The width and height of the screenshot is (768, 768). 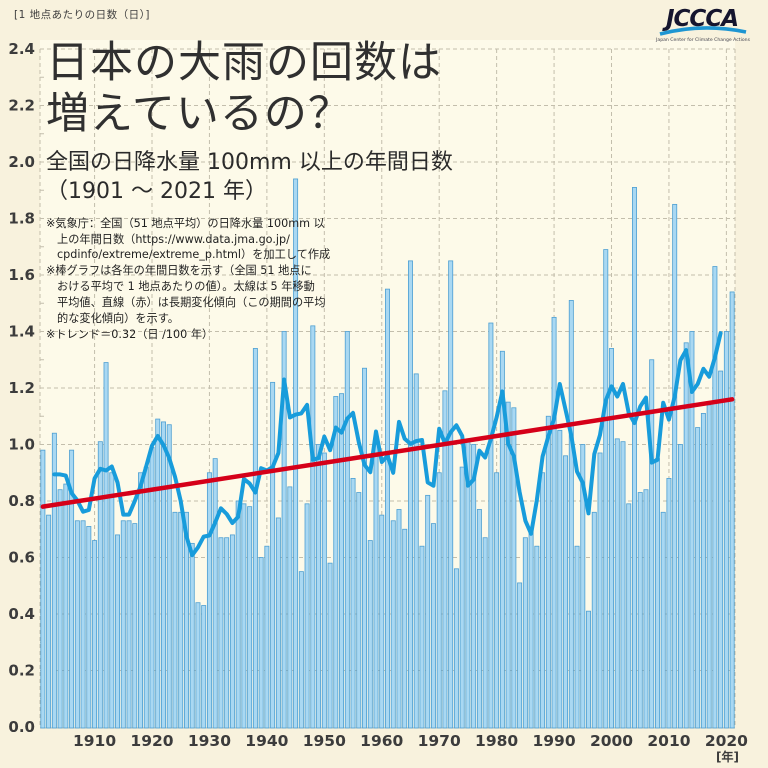 I want to click on bar-year-1984, so click(x=520, y=655).